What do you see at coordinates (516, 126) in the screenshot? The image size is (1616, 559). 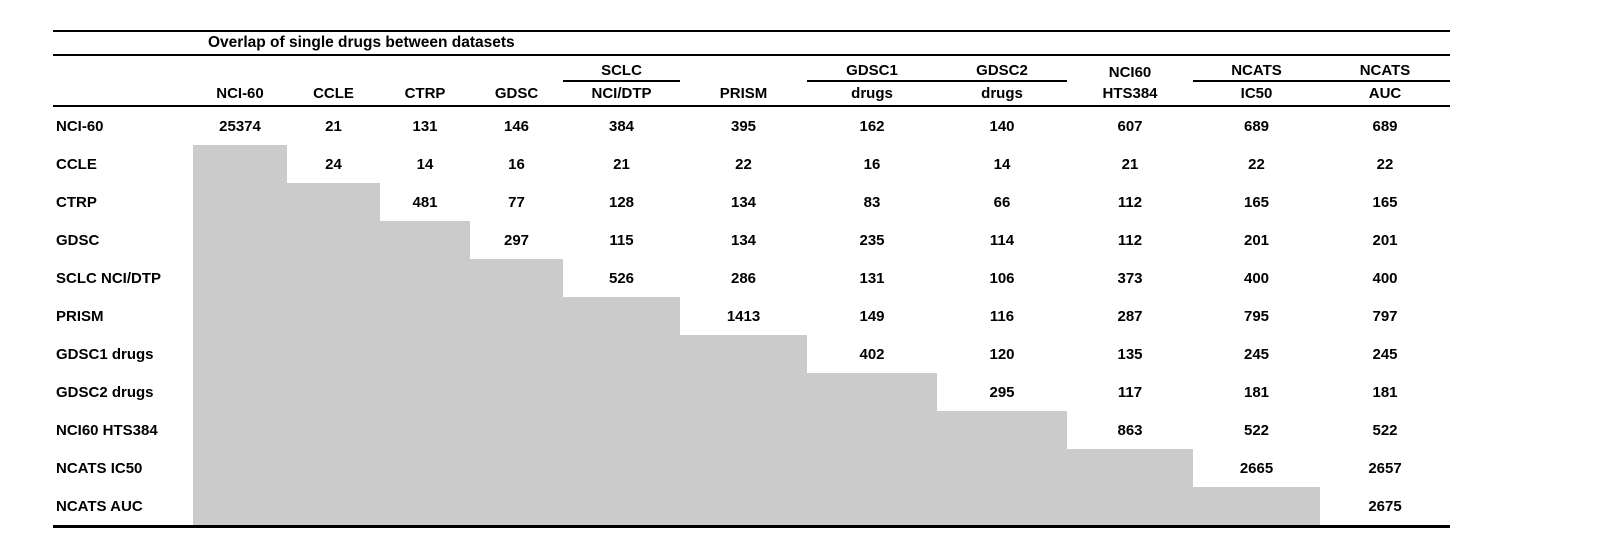 I see `matrix-cell: 146` at bounding box center [516, 126].